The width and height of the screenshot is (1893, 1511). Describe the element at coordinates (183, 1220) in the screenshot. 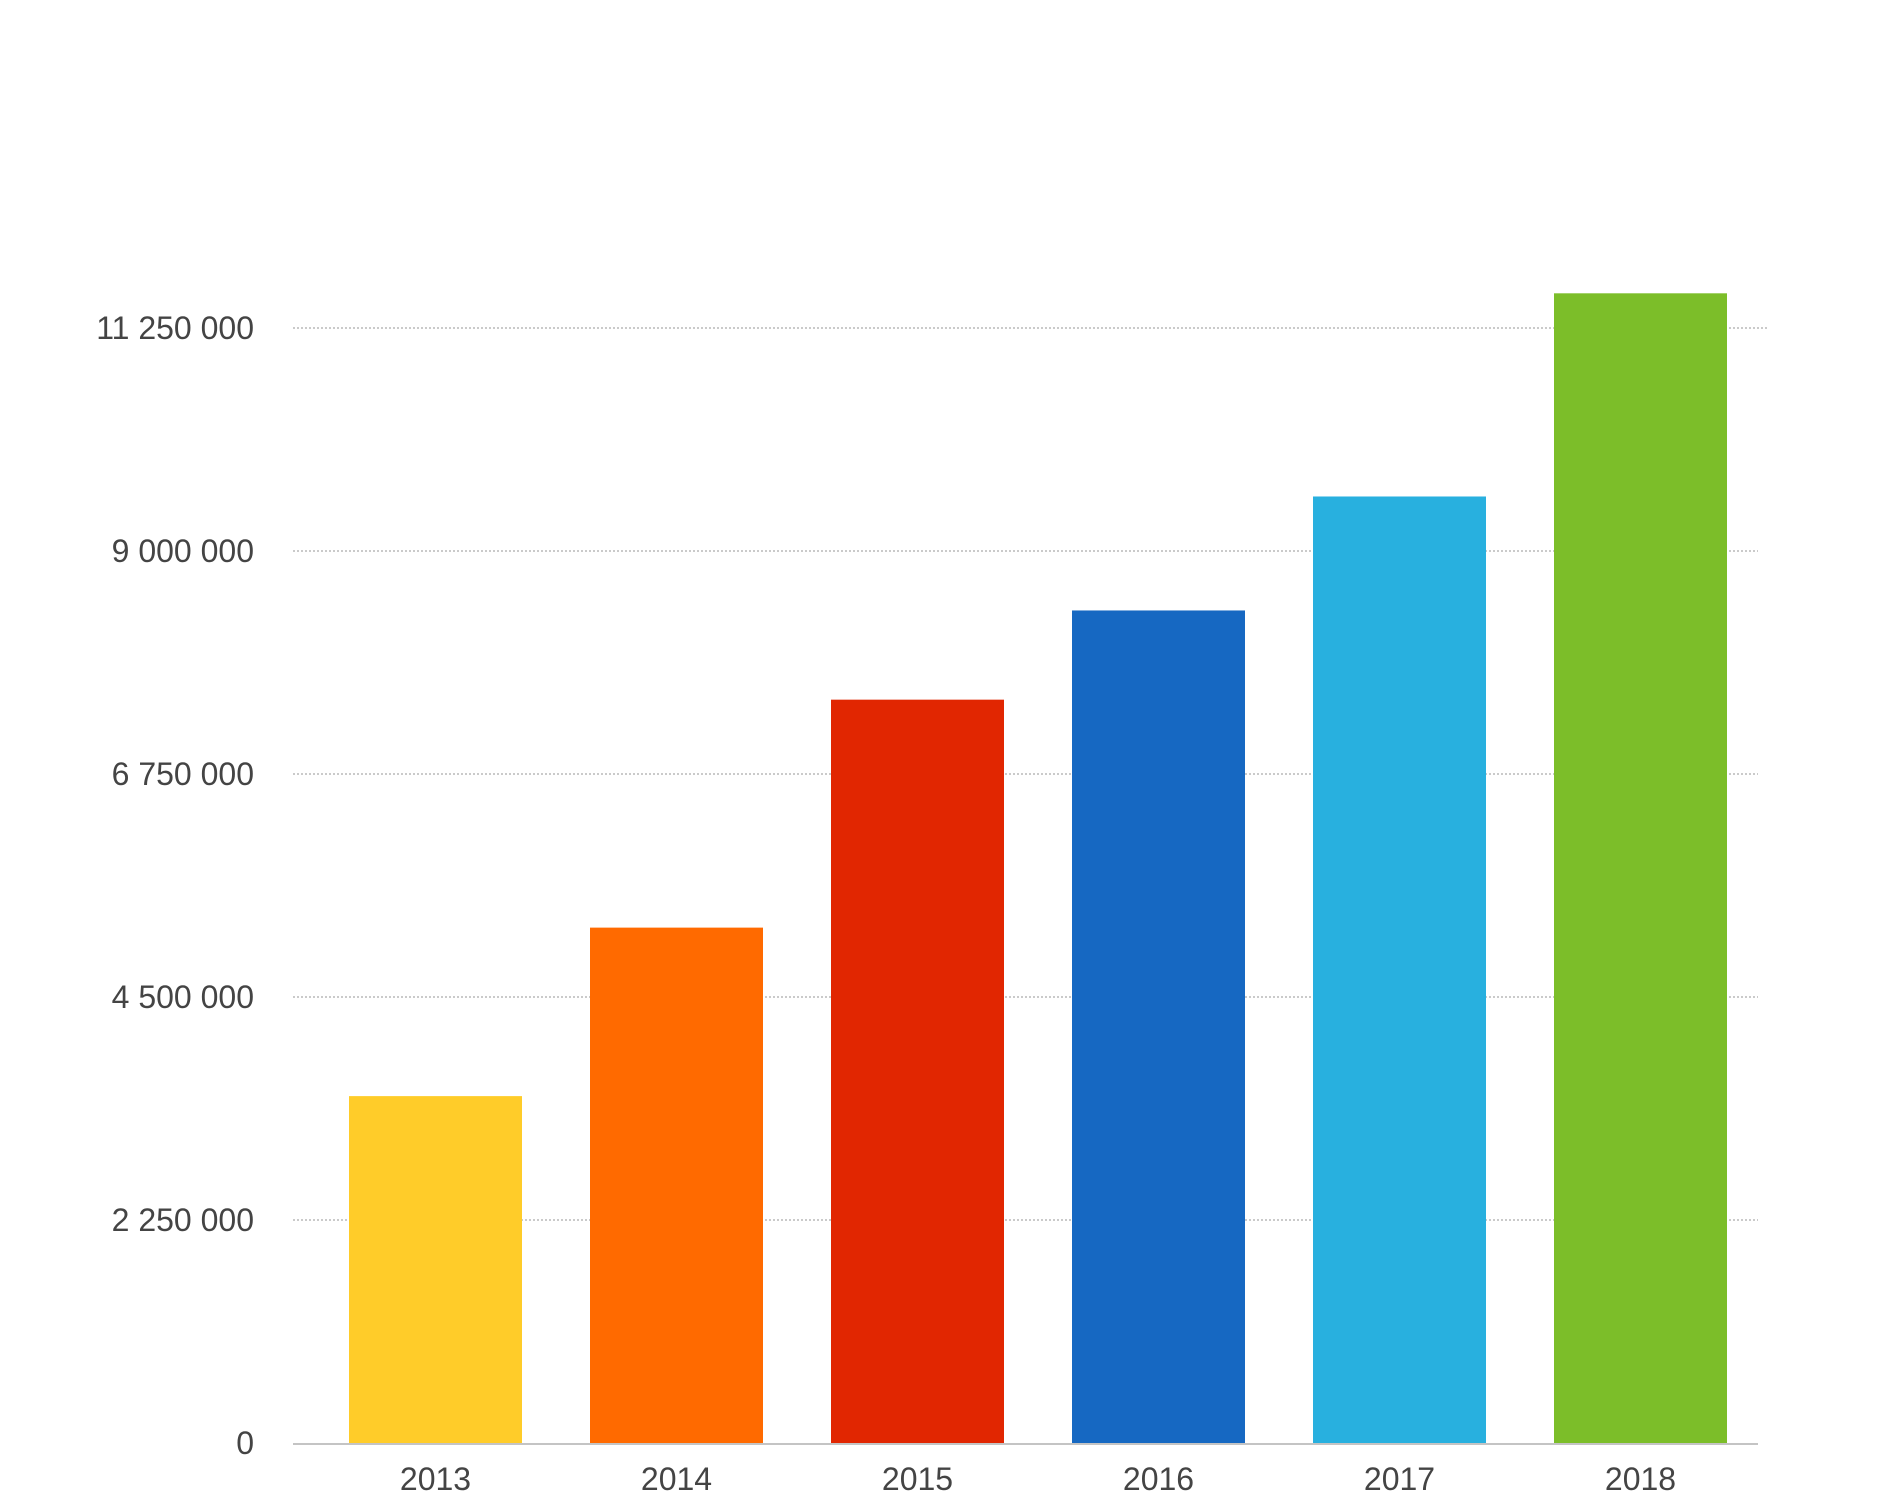

I see `y-tick-label: 2 250 000` at that location.